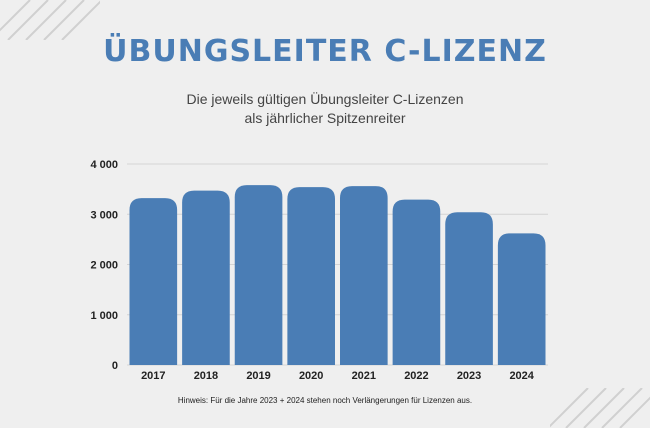 This screenshot has width=650, height=428. Describe the element at coordinates (325, 51) in the screenshot. I see `chart-title: ÜBUNGSLEITER C-LIZENZ` at that location.